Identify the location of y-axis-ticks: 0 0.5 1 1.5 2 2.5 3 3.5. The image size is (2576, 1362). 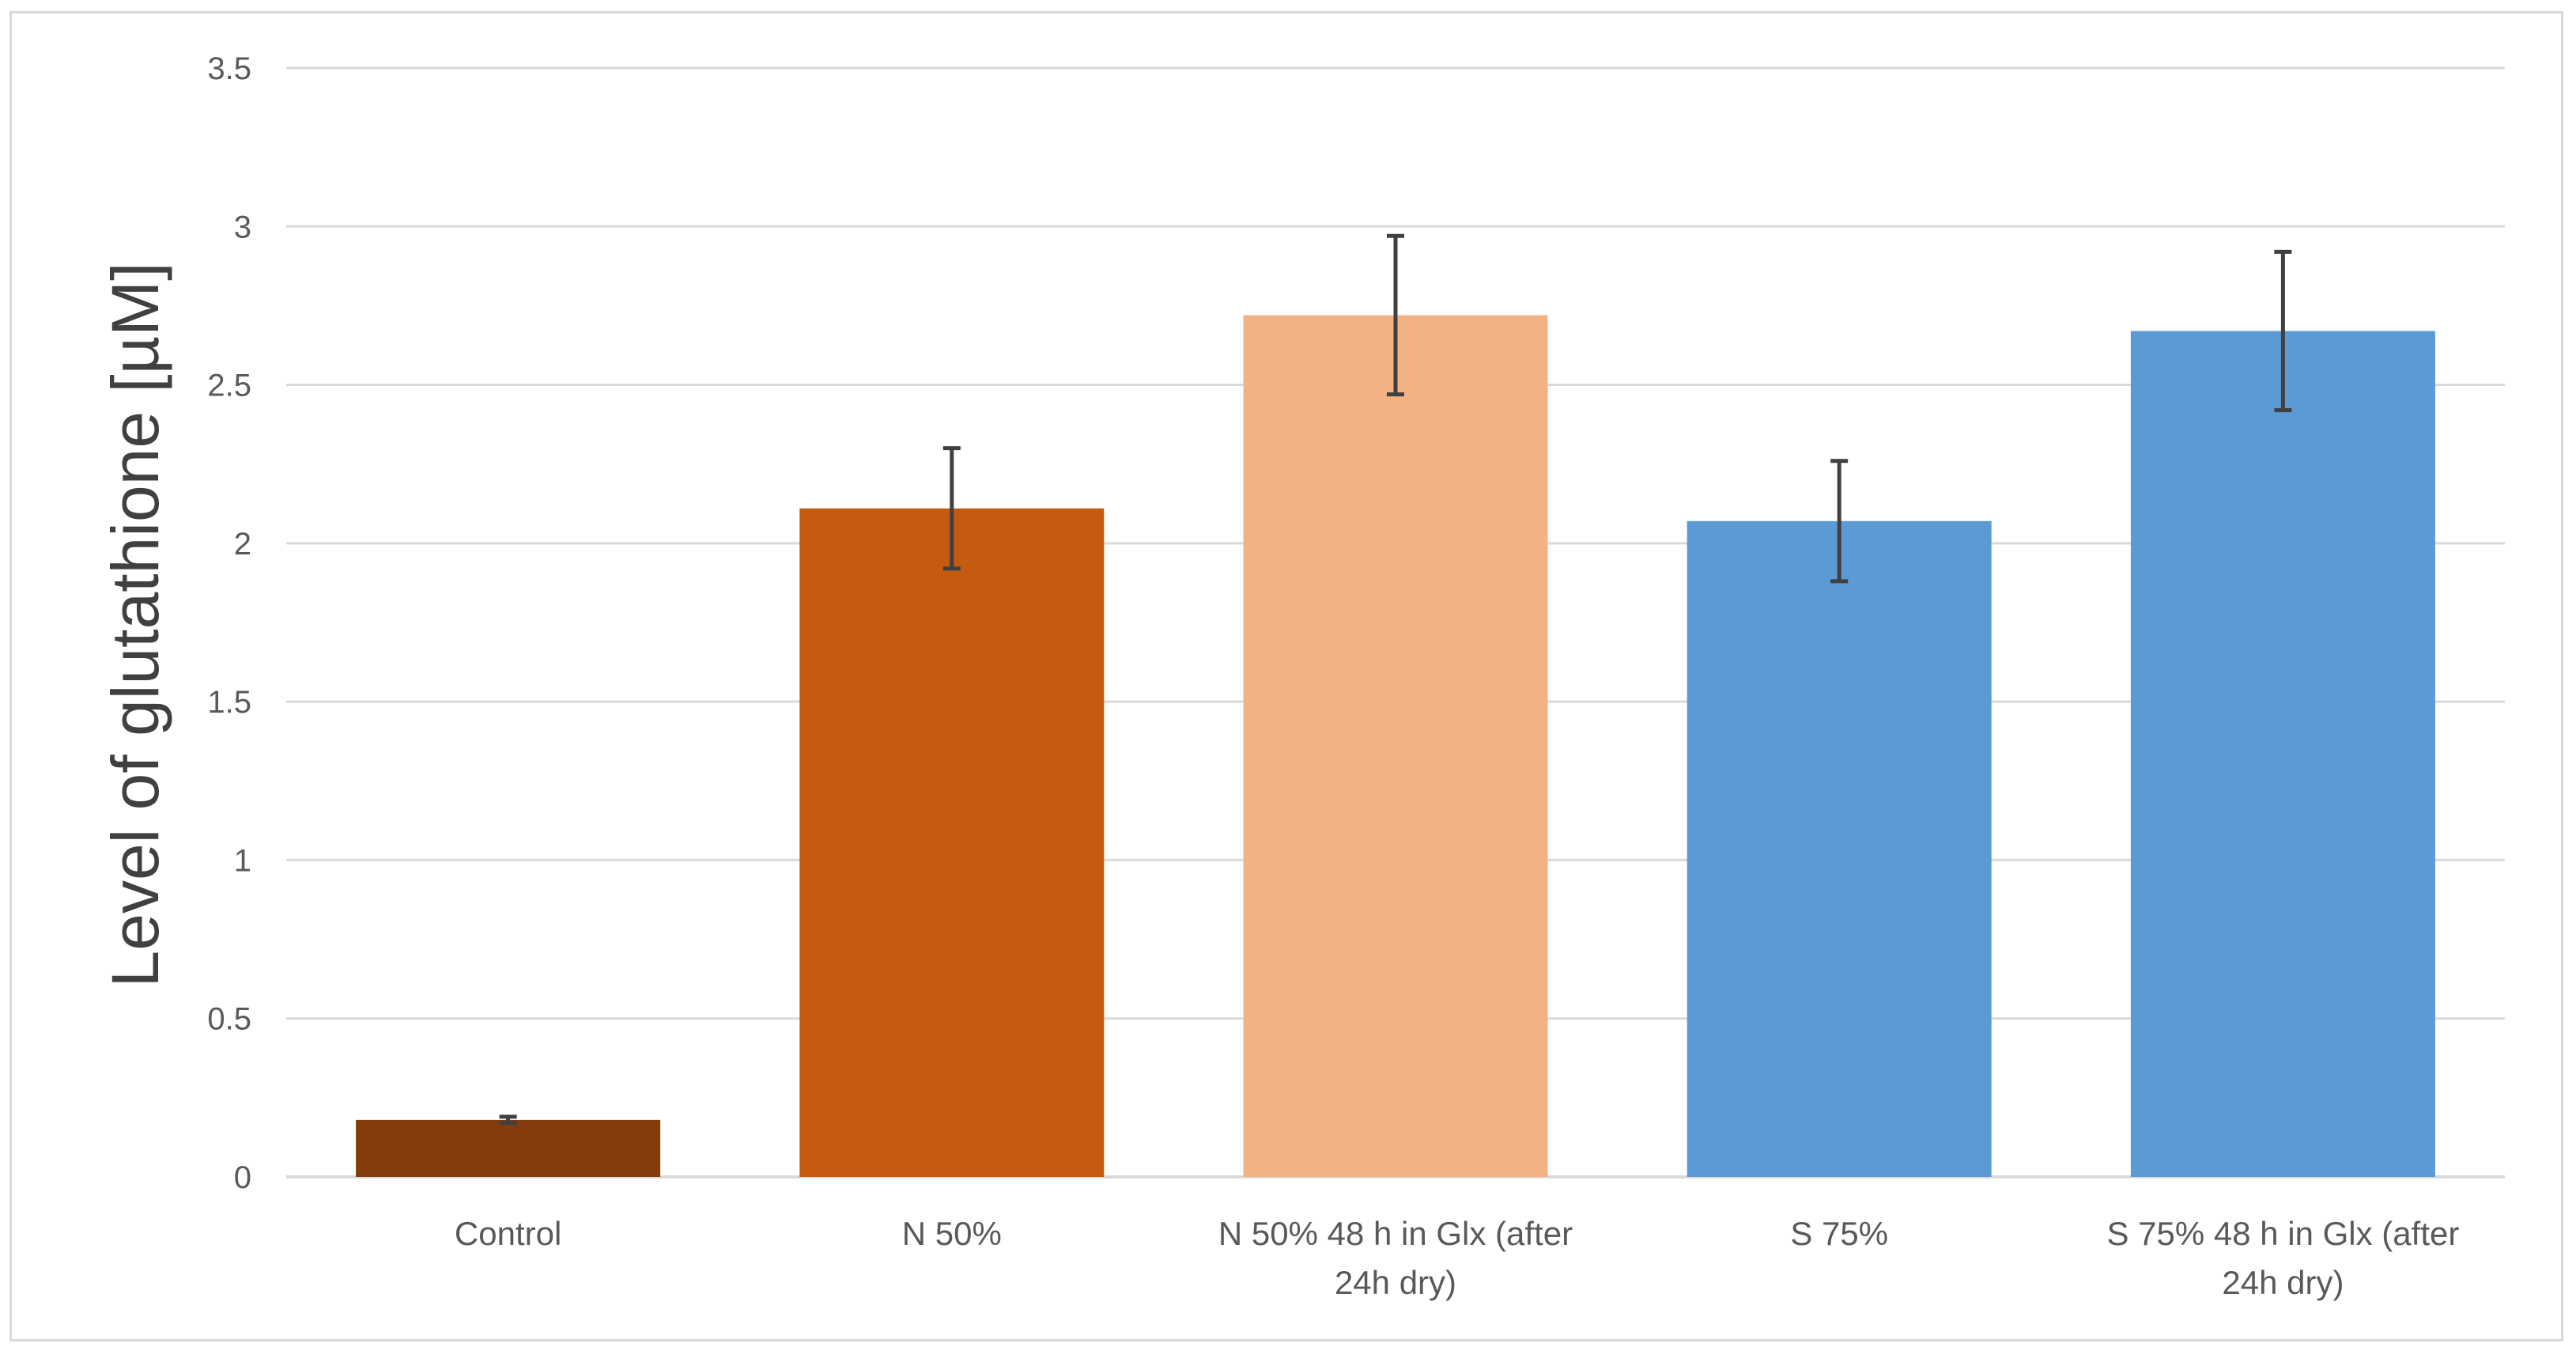
(229, 623).